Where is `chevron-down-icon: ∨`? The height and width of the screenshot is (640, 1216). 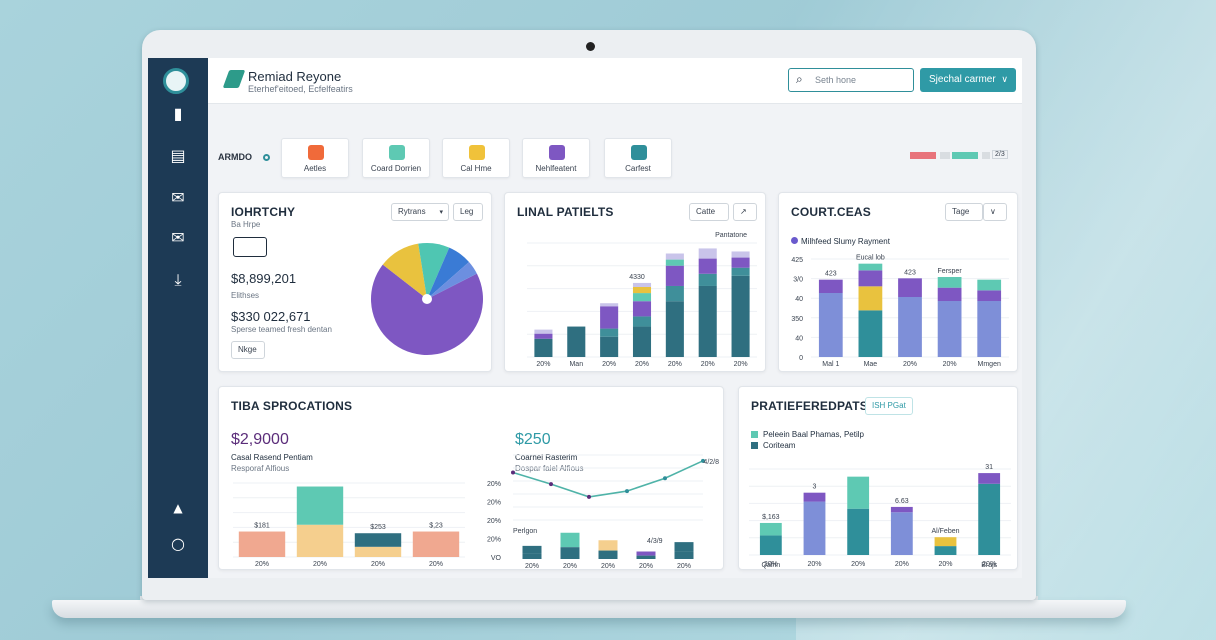 chevron-down-icon: ∨ is located at coordinates (995, 212).